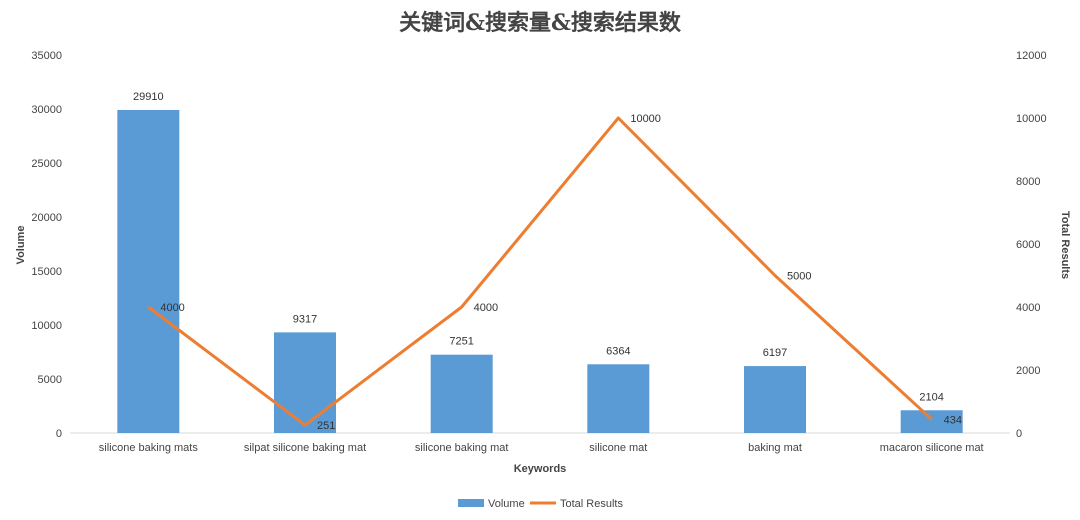 This screenshot has height=520, width=1080. Describe the element at coordinates (59, 434) in the screenshot. I see `y-tick-label: 0` at that location.